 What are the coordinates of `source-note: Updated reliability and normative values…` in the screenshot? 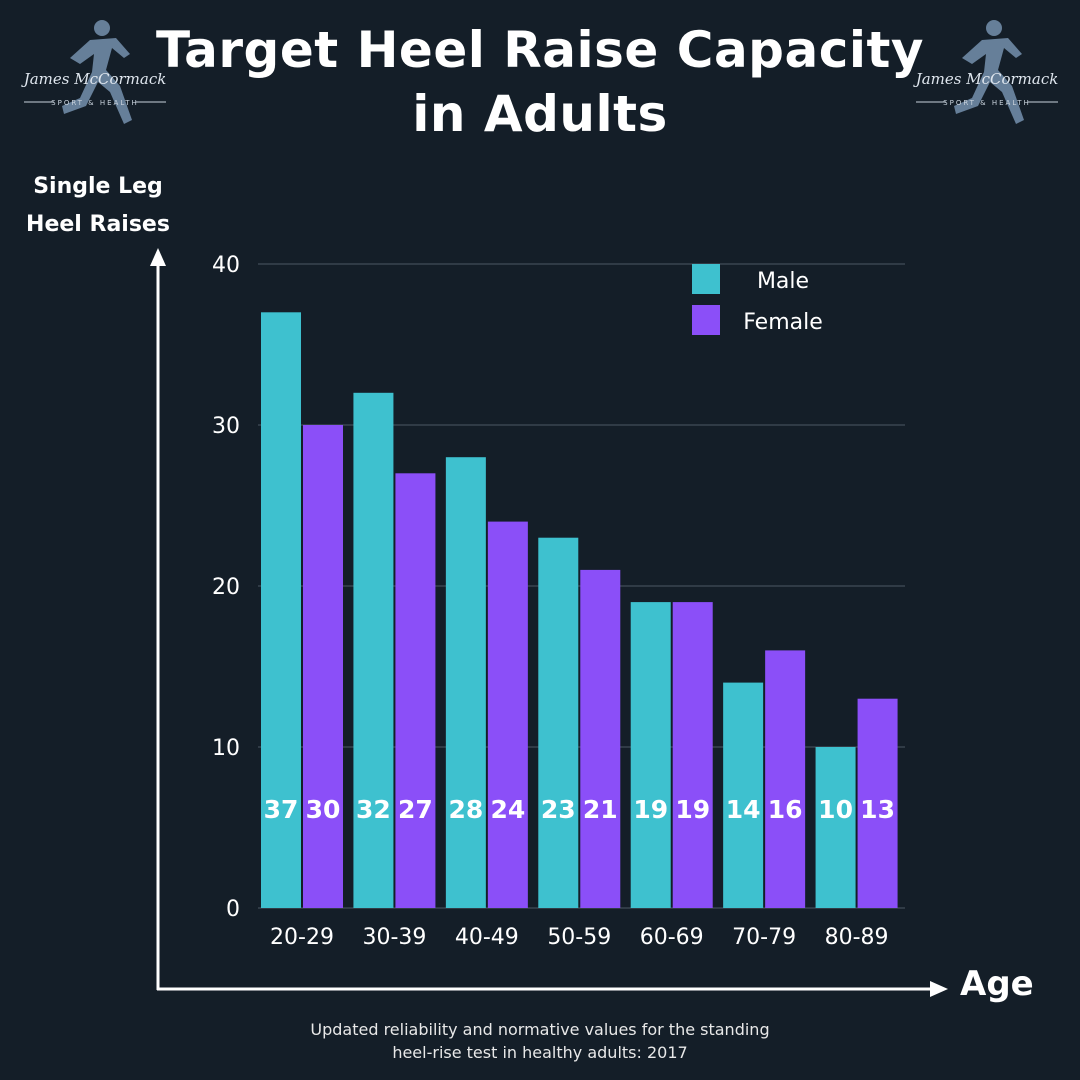 It's located at (540, 1041).